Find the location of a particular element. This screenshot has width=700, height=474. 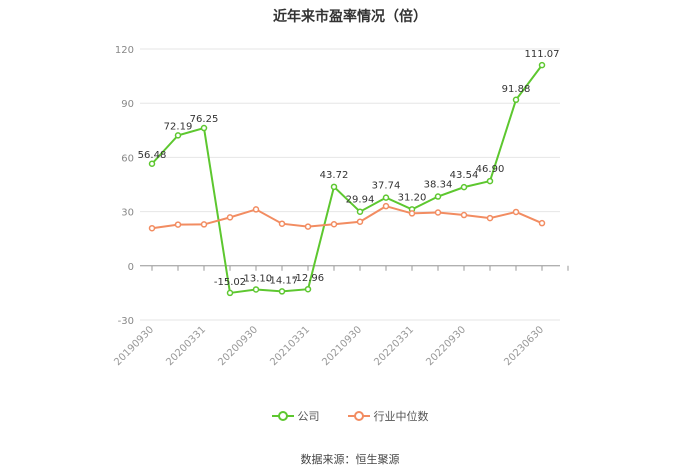

company-data-label: 29.94 is located at coordinates (360, 200).